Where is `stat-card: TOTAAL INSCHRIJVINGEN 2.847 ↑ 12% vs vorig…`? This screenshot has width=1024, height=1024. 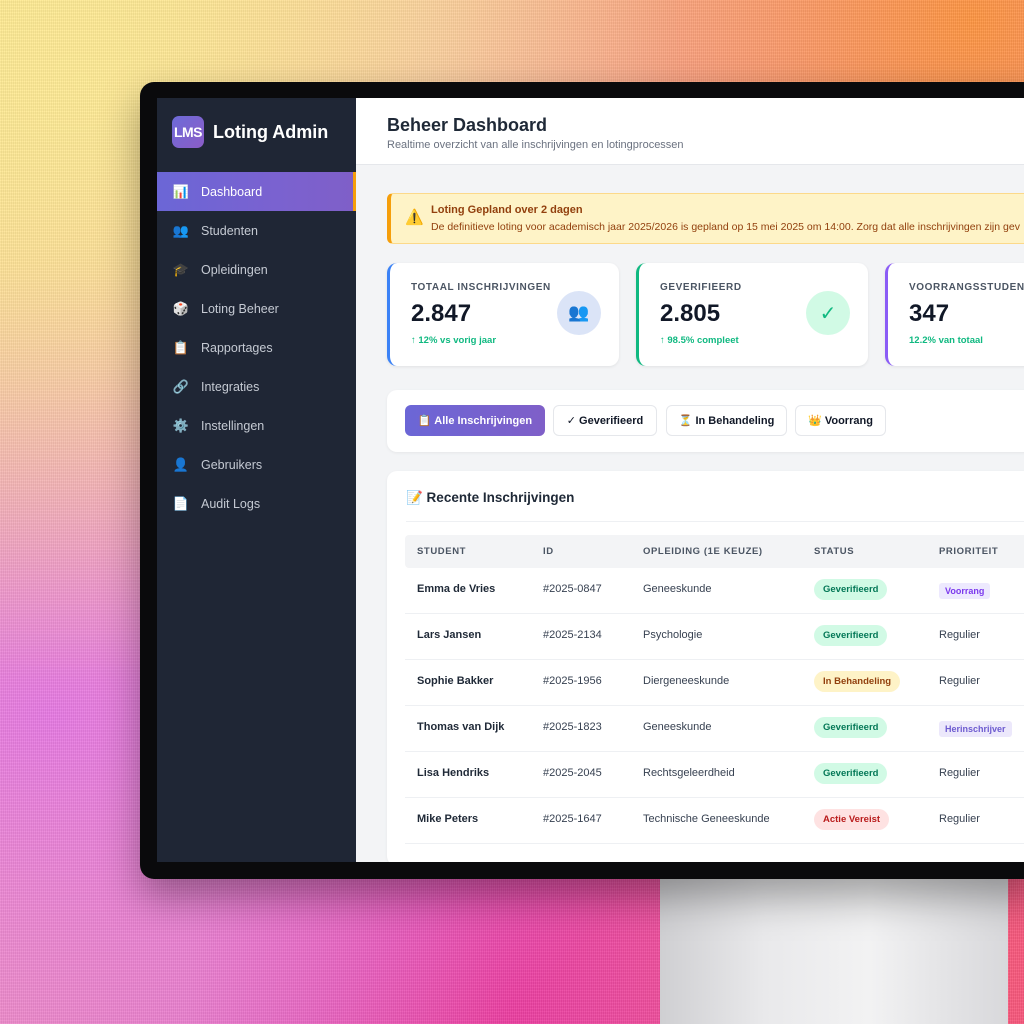 stat-card: TOTAAL INSCHRIJVINGEN 2.847 ↑ 12% vs vorig… is located at coordinates (503, 314).